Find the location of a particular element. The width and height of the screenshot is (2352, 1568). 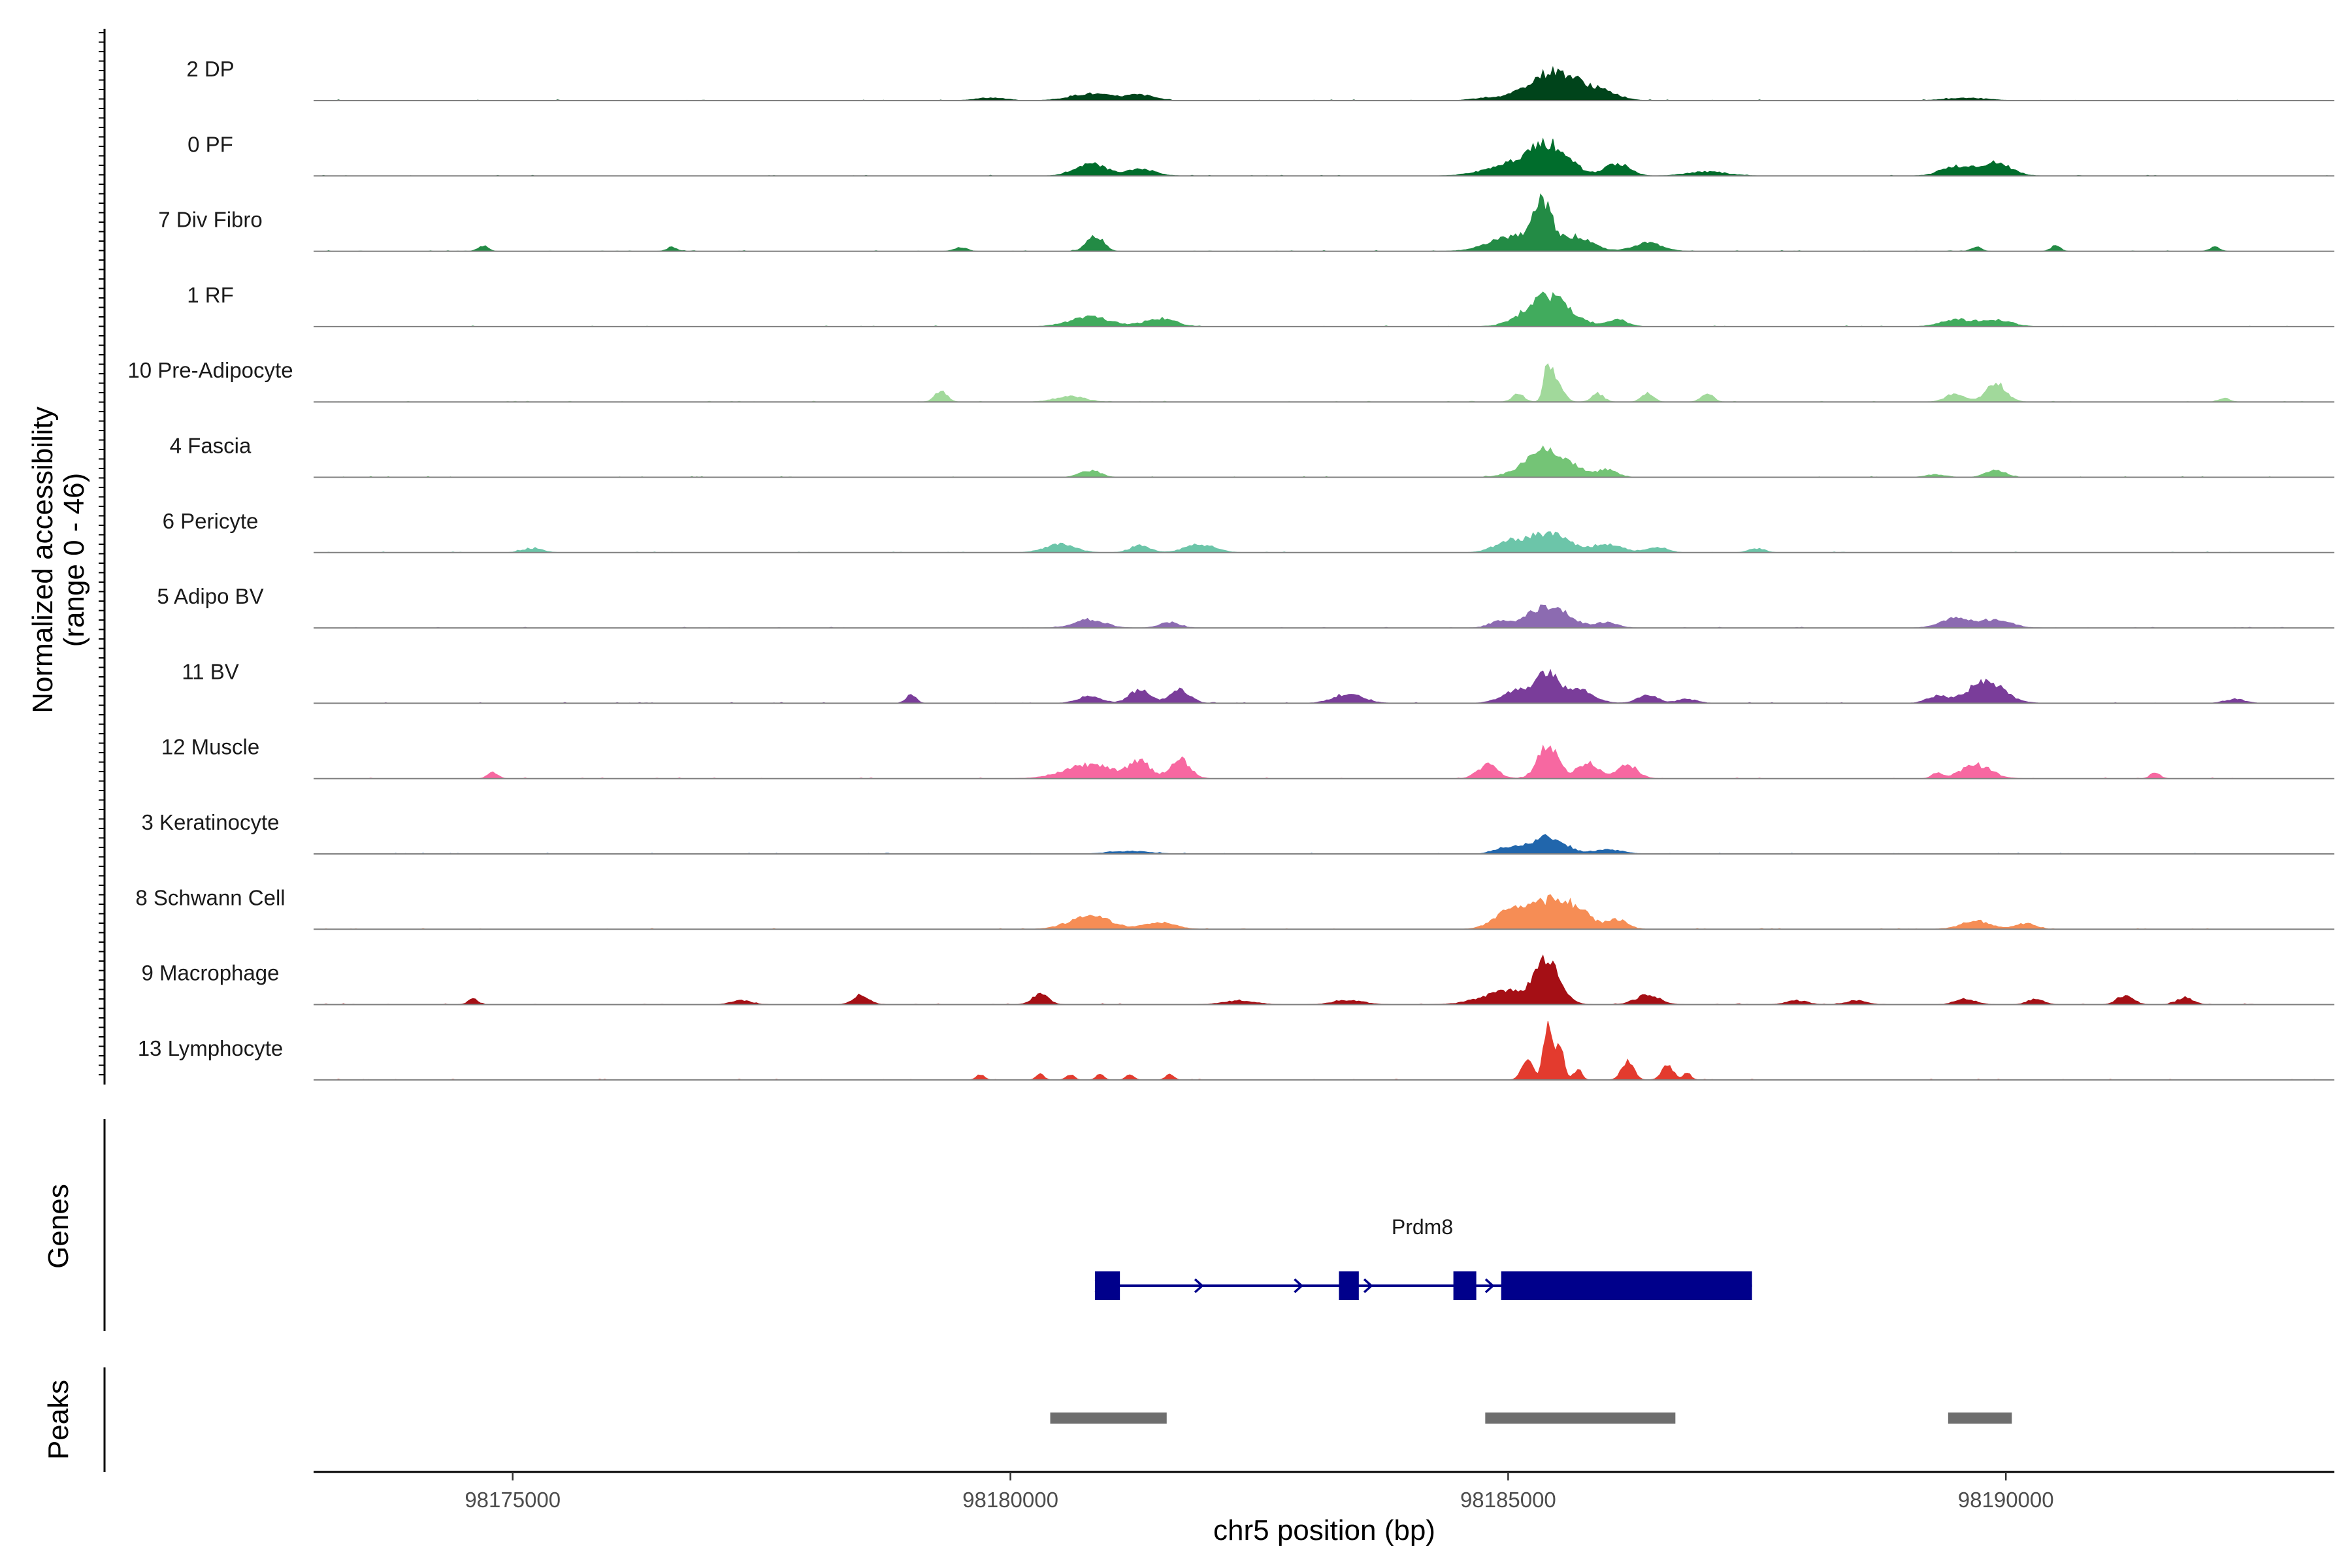

coverage-track-4-fascia: 4 Fascia is located at coordinates (1252, 456).